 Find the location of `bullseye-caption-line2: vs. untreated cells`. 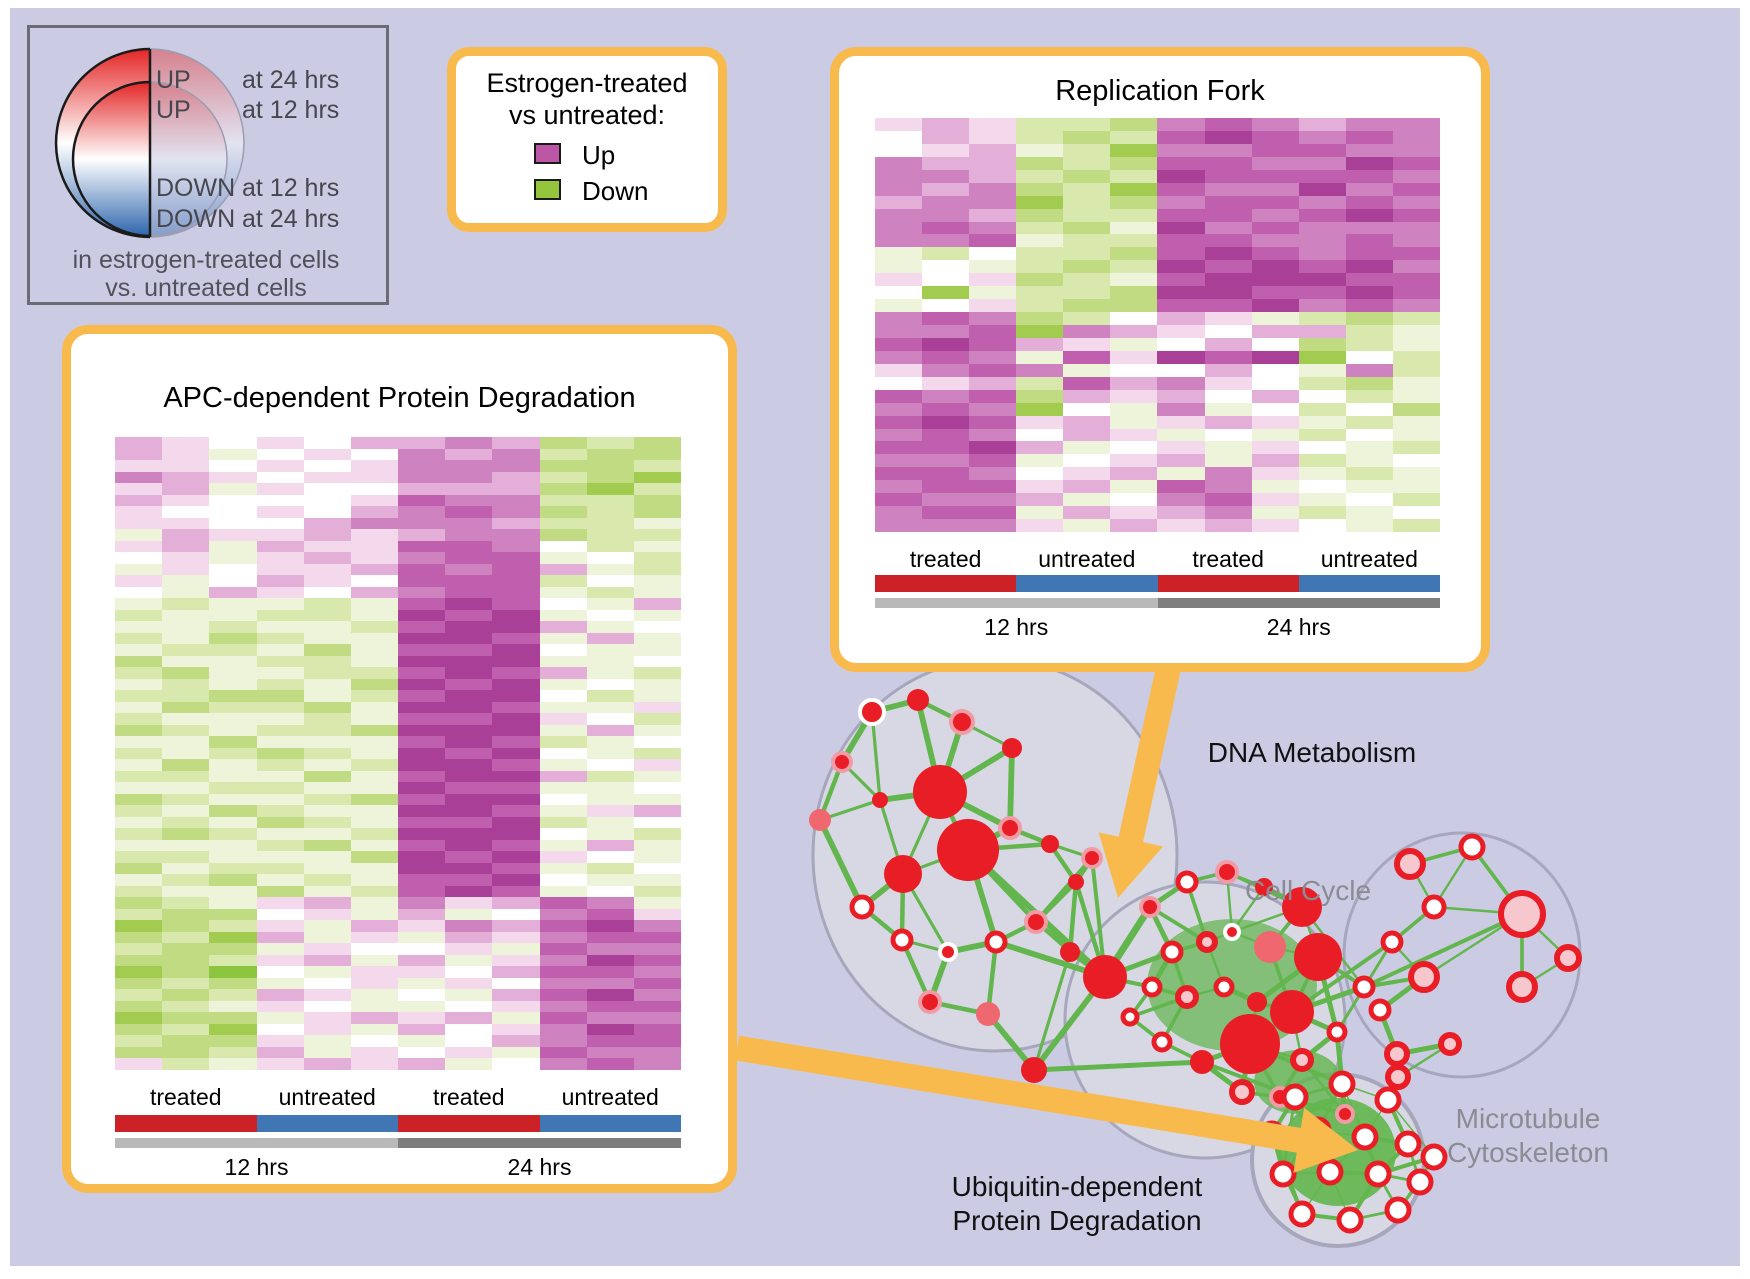

bullseye-caption-line2: vs. untreated cells is located at coordinates (206, 288).